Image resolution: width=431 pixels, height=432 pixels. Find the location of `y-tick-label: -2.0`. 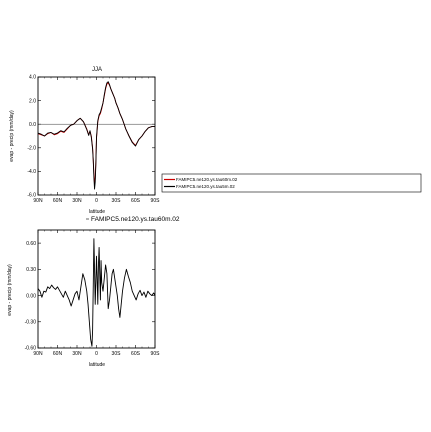

y-tick-label: -2.0 is located at coordinates (31, 149).